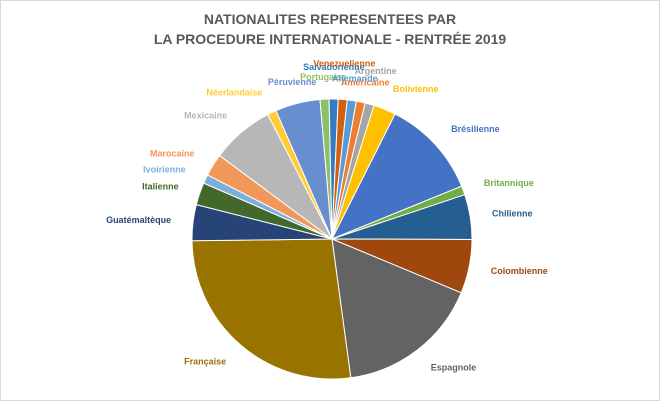 The height and width of the screenshot is (401, 660). What do you see at coordinates (454, 367) in the screenshot?
I see `slice-label-espagnole: Espagnole` at bounding box center [454, 367].